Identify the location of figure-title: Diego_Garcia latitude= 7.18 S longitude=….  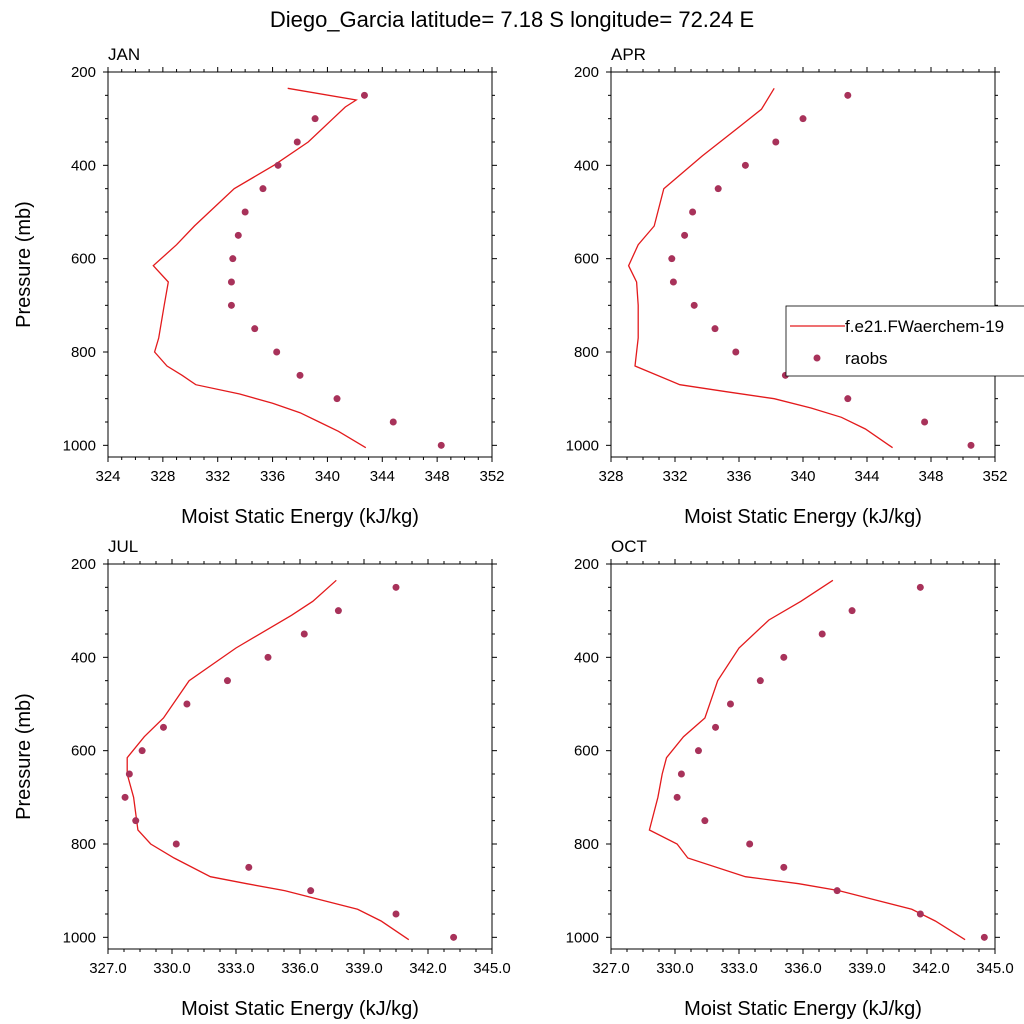
(512, 19).